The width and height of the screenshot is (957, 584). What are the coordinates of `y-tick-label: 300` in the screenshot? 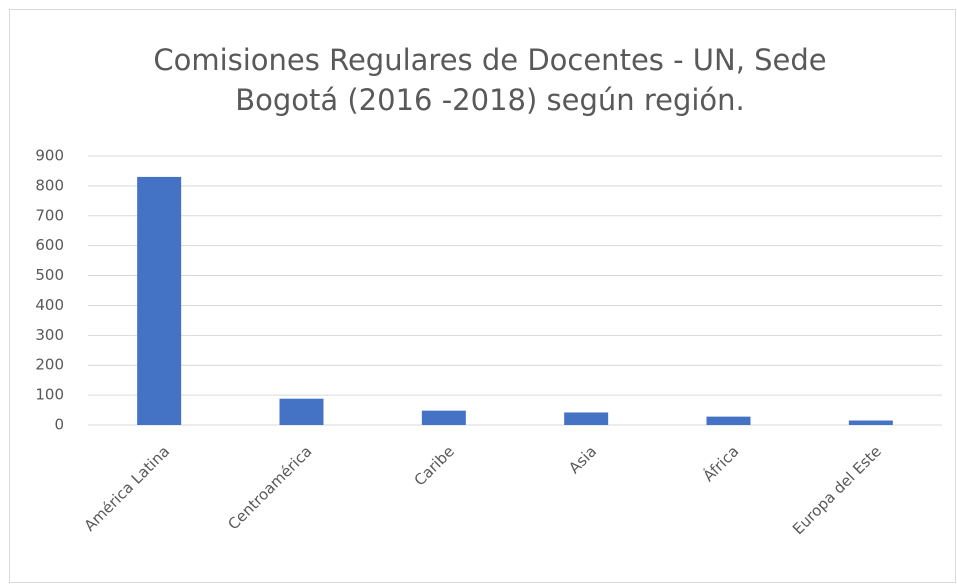 It's located at (49, 335).